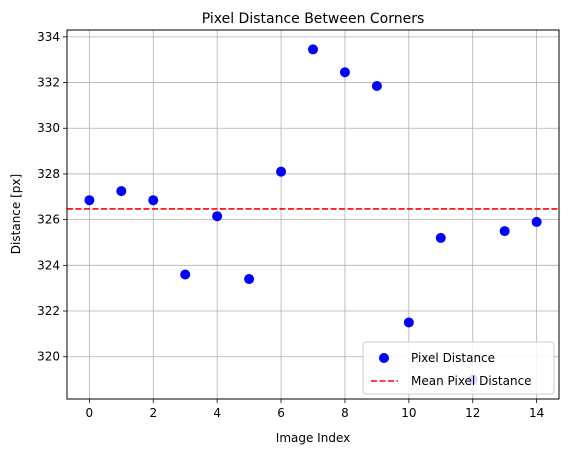 This screenshot has height=455, width=571. Describe the element at coordinates (48, 37) in the screenshot. I see `y-tick-label: 334` at that location.